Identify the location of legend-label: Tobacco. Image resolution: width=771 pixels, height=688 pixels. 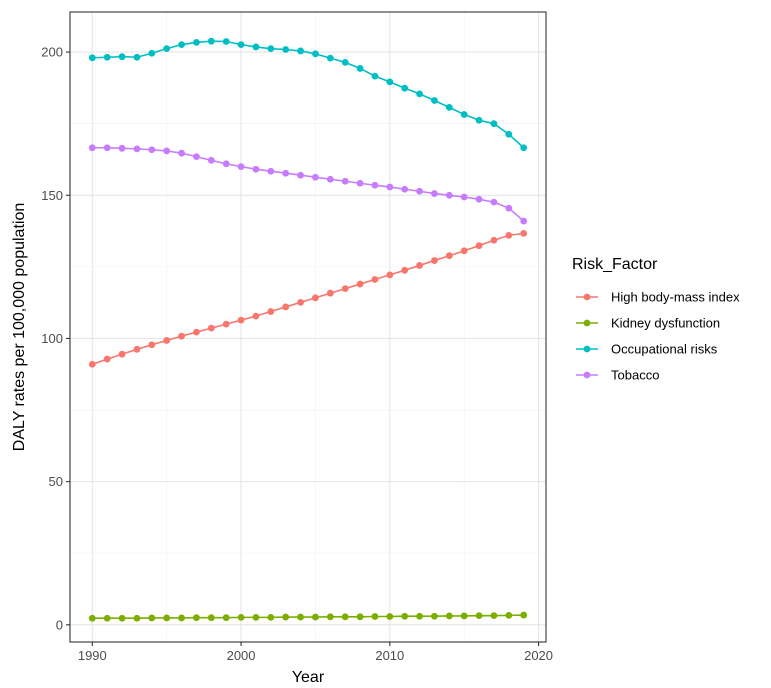
(635, 375).